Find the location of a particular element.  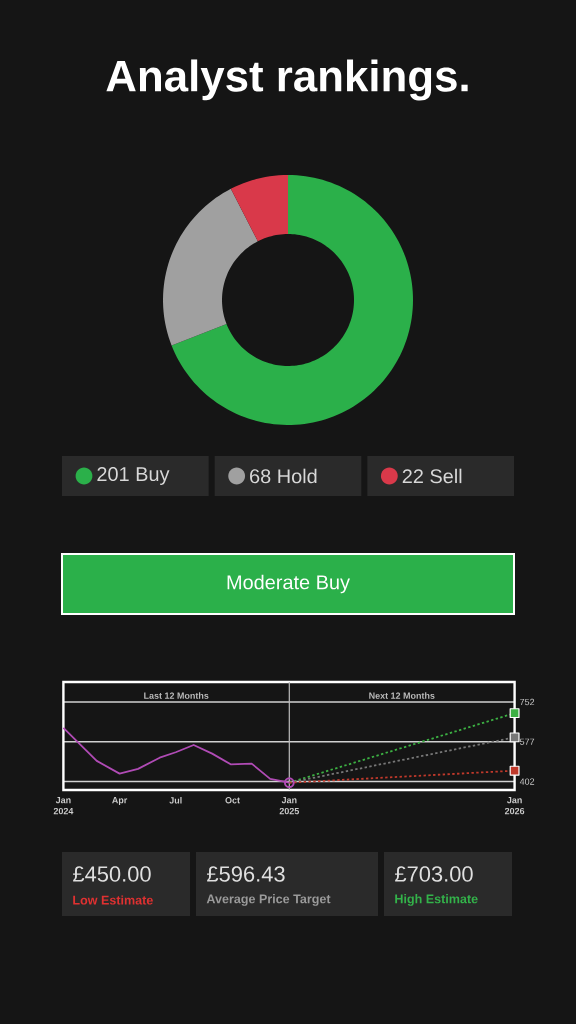

data-label: 22 is located at coordinates (412, 476).